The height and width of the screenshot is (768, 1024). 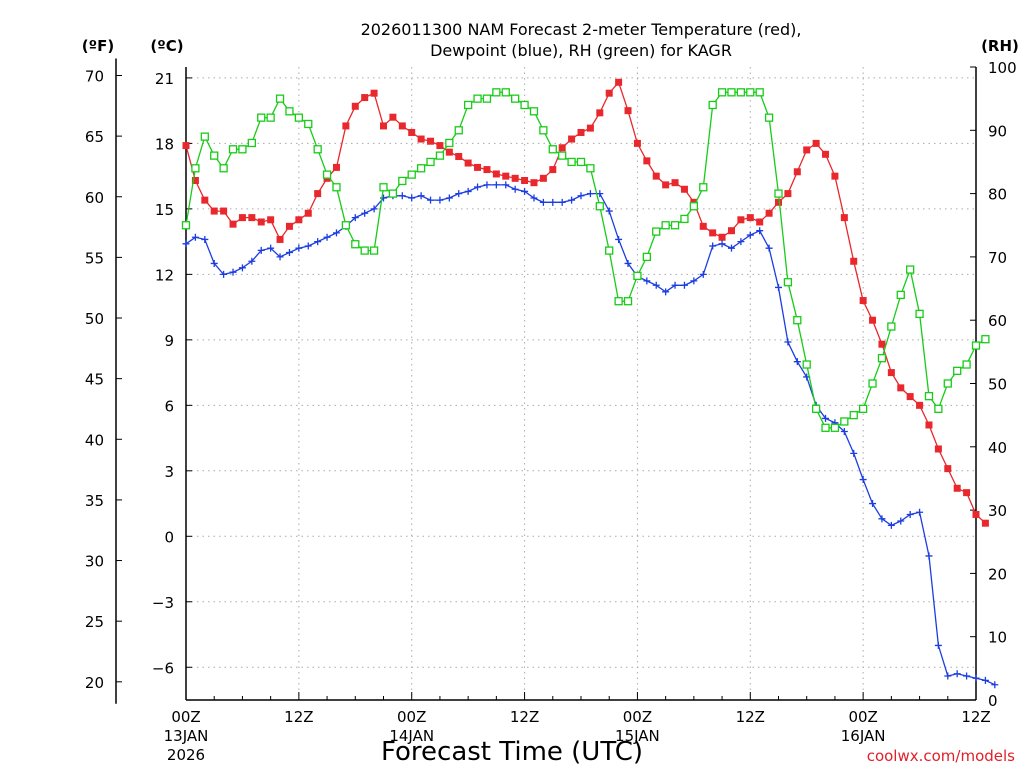 I want to click on celsius-tick-label: 3, so click(x=169, y=472).